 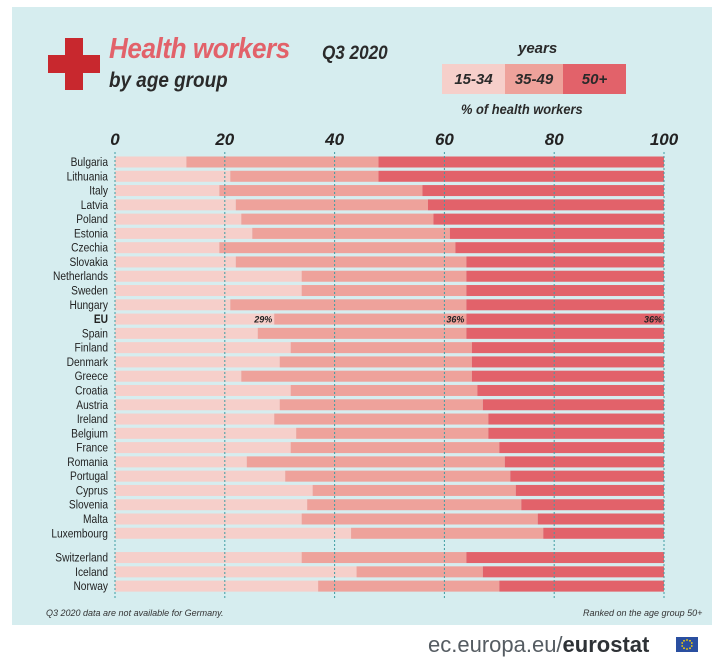 I want to click on legend-item-35-49: 35-49, so click(x=534, y=79).